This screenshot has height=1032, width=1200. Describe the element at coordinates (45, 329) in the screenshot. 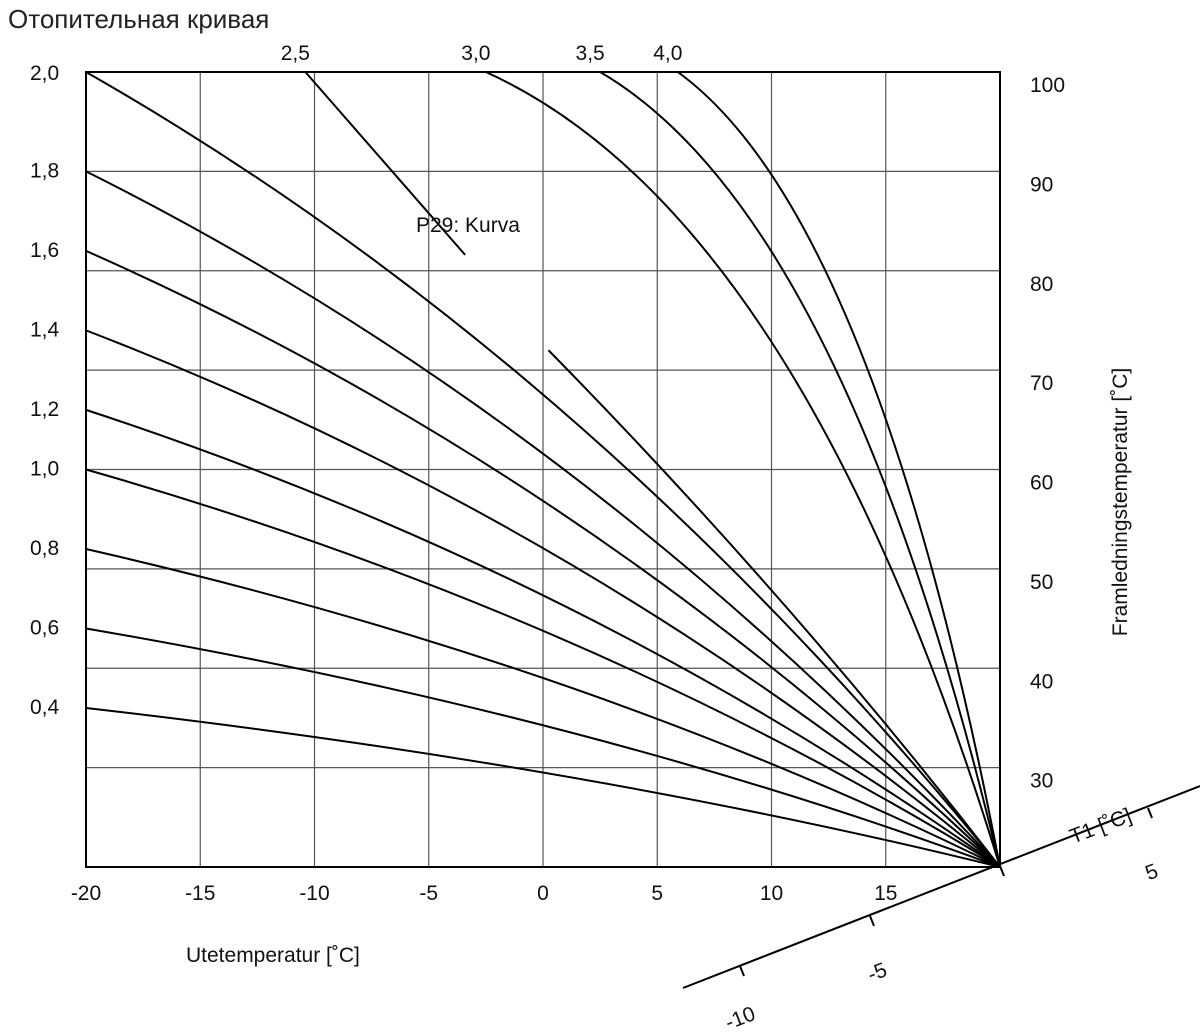

I see `curve-label: 1,4` at that location.